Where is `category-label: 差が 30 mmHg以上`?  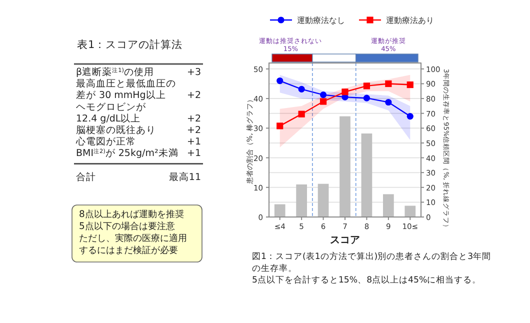
category-label: 差が 30 mmHg以上 is located at coordinates (121, 95).